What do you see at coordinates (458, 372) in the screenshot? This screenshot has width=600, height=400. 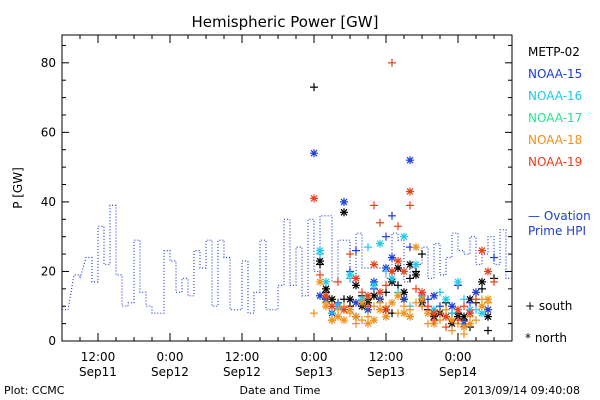 I see `x-tick-date-label: Sep14` at bounding box center [458, 372].